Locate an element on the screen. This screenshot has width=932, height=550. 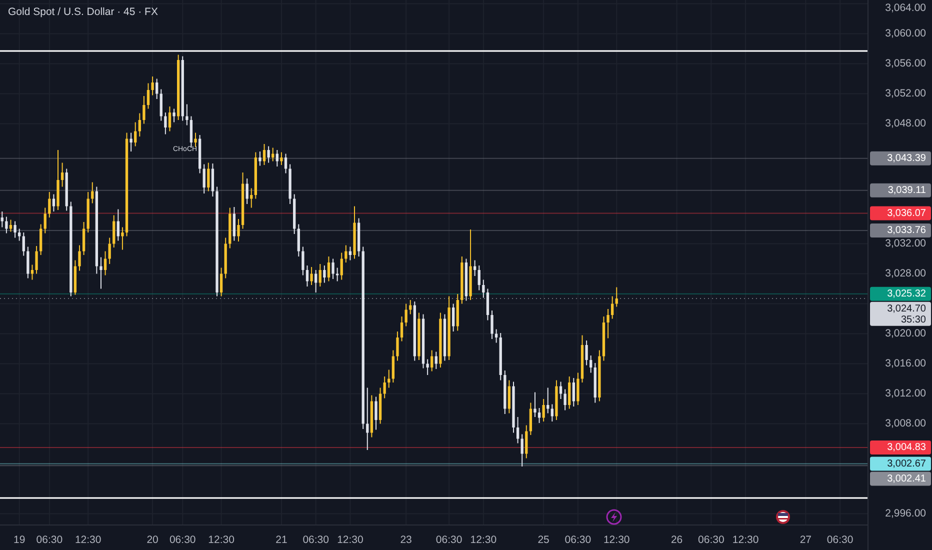
ref-line-label: 3,036.07 is located at coordinates (906, 213).